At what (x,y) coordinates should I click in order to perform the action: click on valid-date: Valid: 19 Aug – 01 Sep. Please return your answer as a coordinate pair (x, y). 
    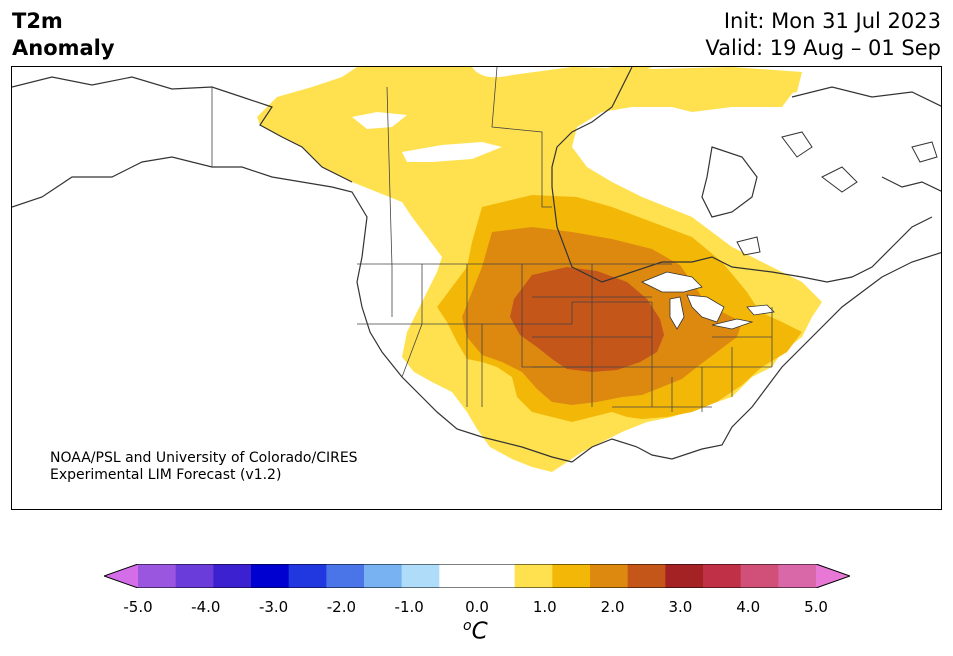
    Looking at the image, I should click on (823, 48).